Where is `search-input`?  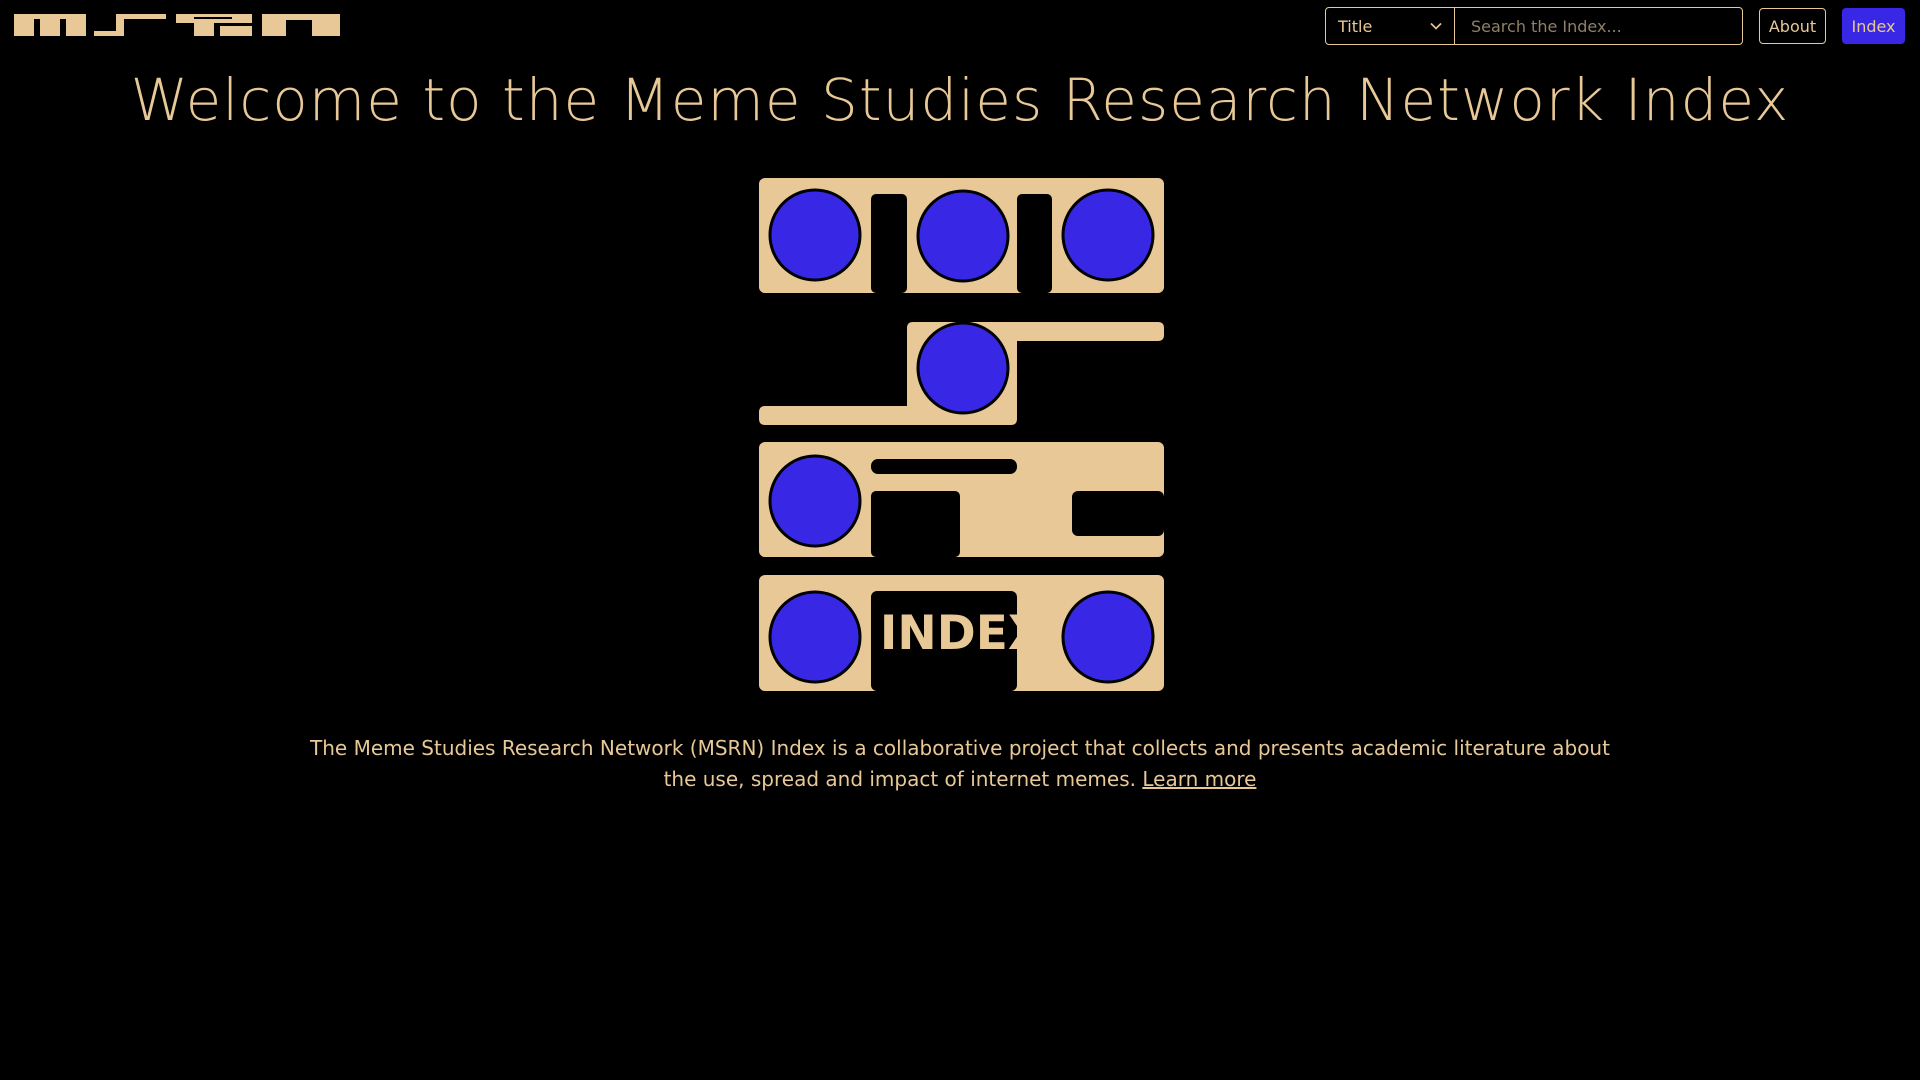 search-input is located at coordinates (1598, 26).